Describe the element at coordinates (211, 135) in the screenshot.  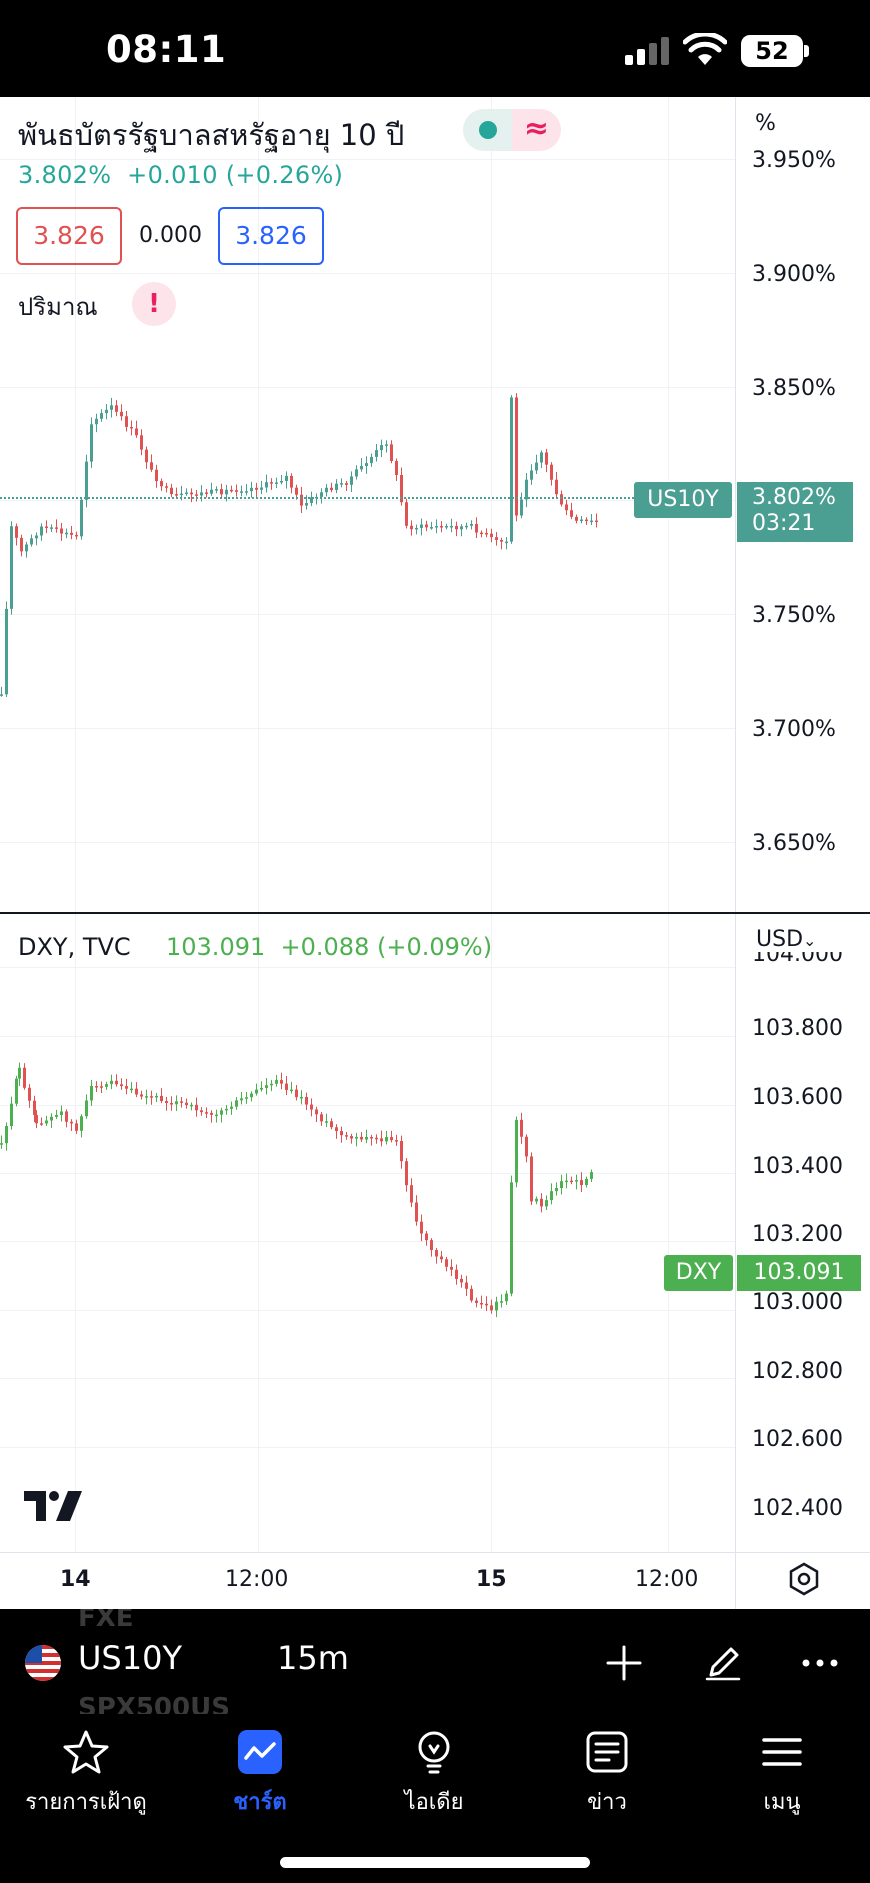
I see `symbol-title: พันธบัตรรัฐบาลสหรัฐอายุ 10 ปี` at that location.